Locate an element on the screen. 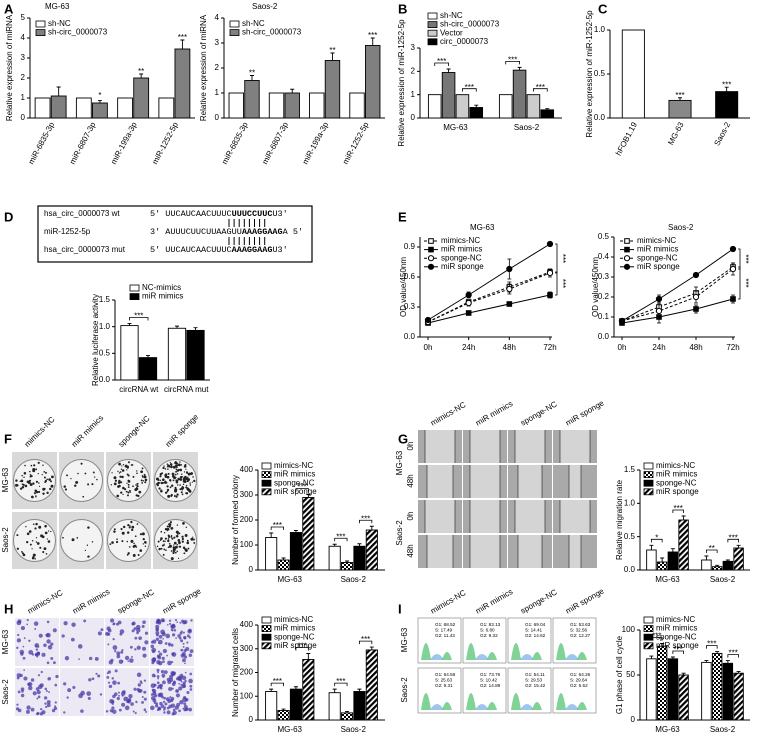 The height and width of the screenshot is (736, 758). y-tick-label: 0 is located at coordinates (633, 719).